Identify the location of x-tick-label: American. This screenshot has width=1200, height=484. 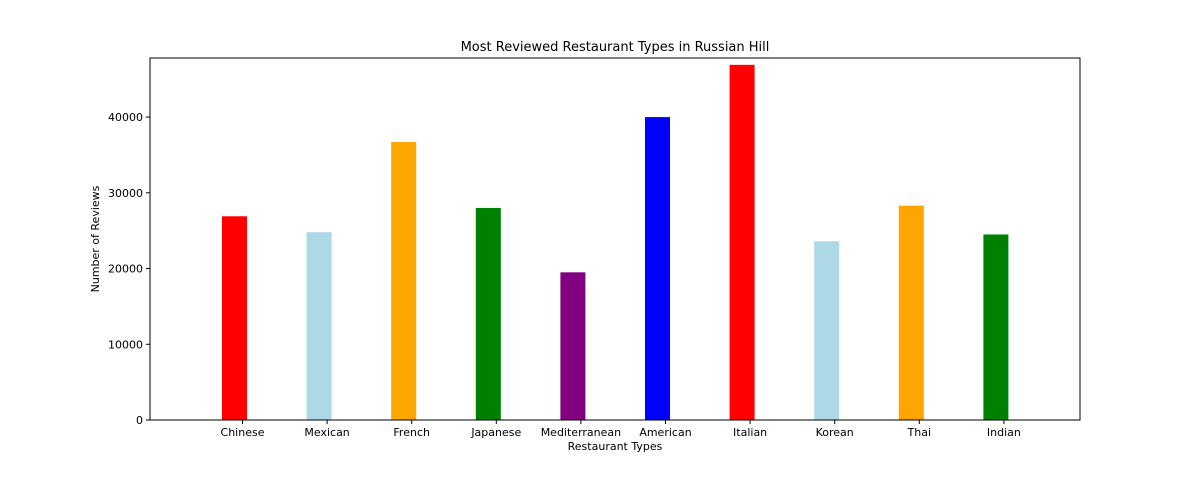
(665, 432).